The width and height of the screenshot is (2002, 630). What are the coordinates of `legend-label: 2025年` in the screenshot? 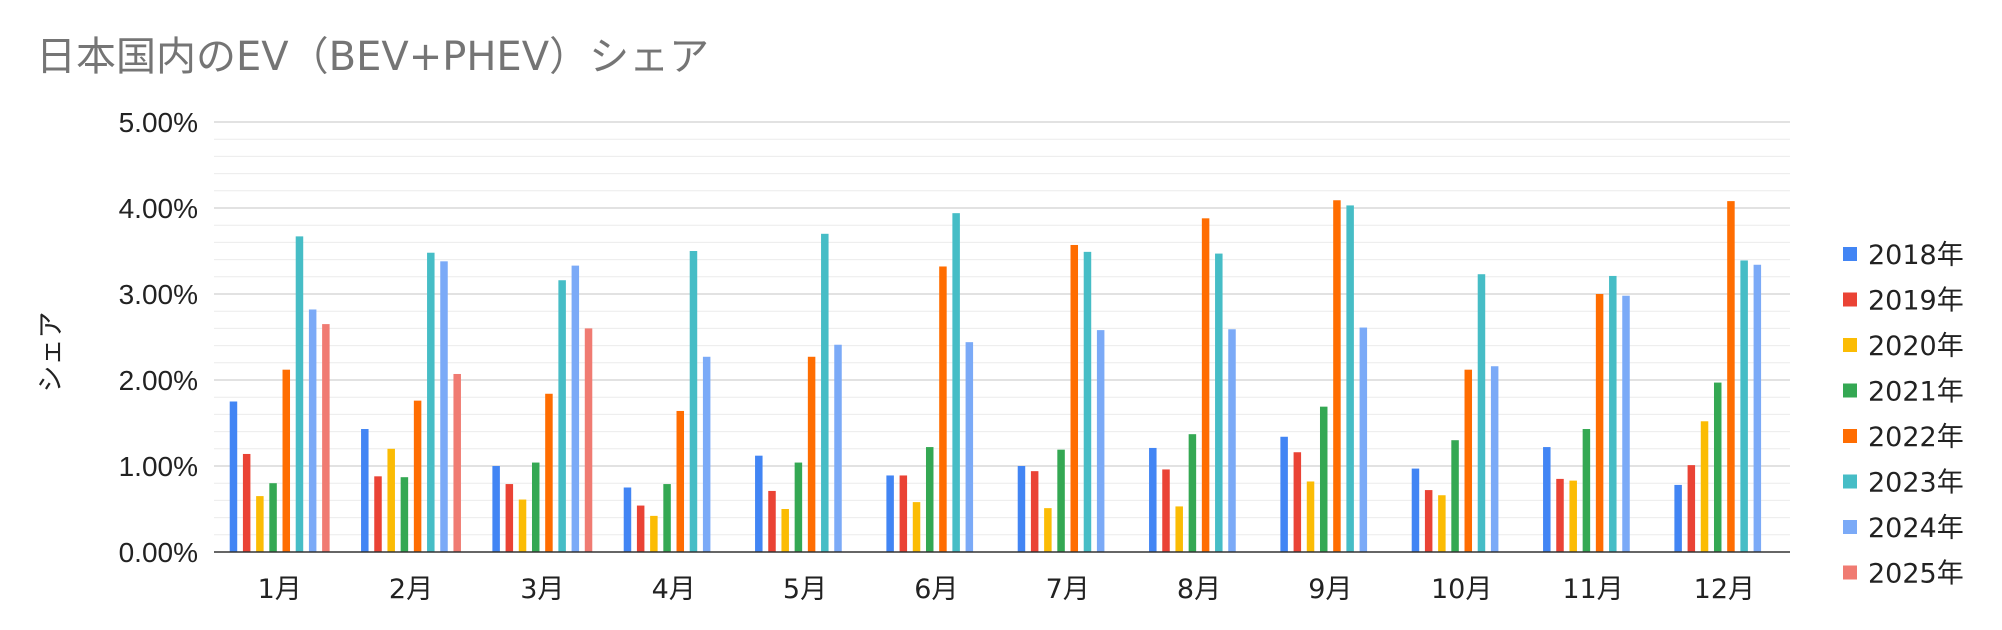 It's located at (1916, 574).